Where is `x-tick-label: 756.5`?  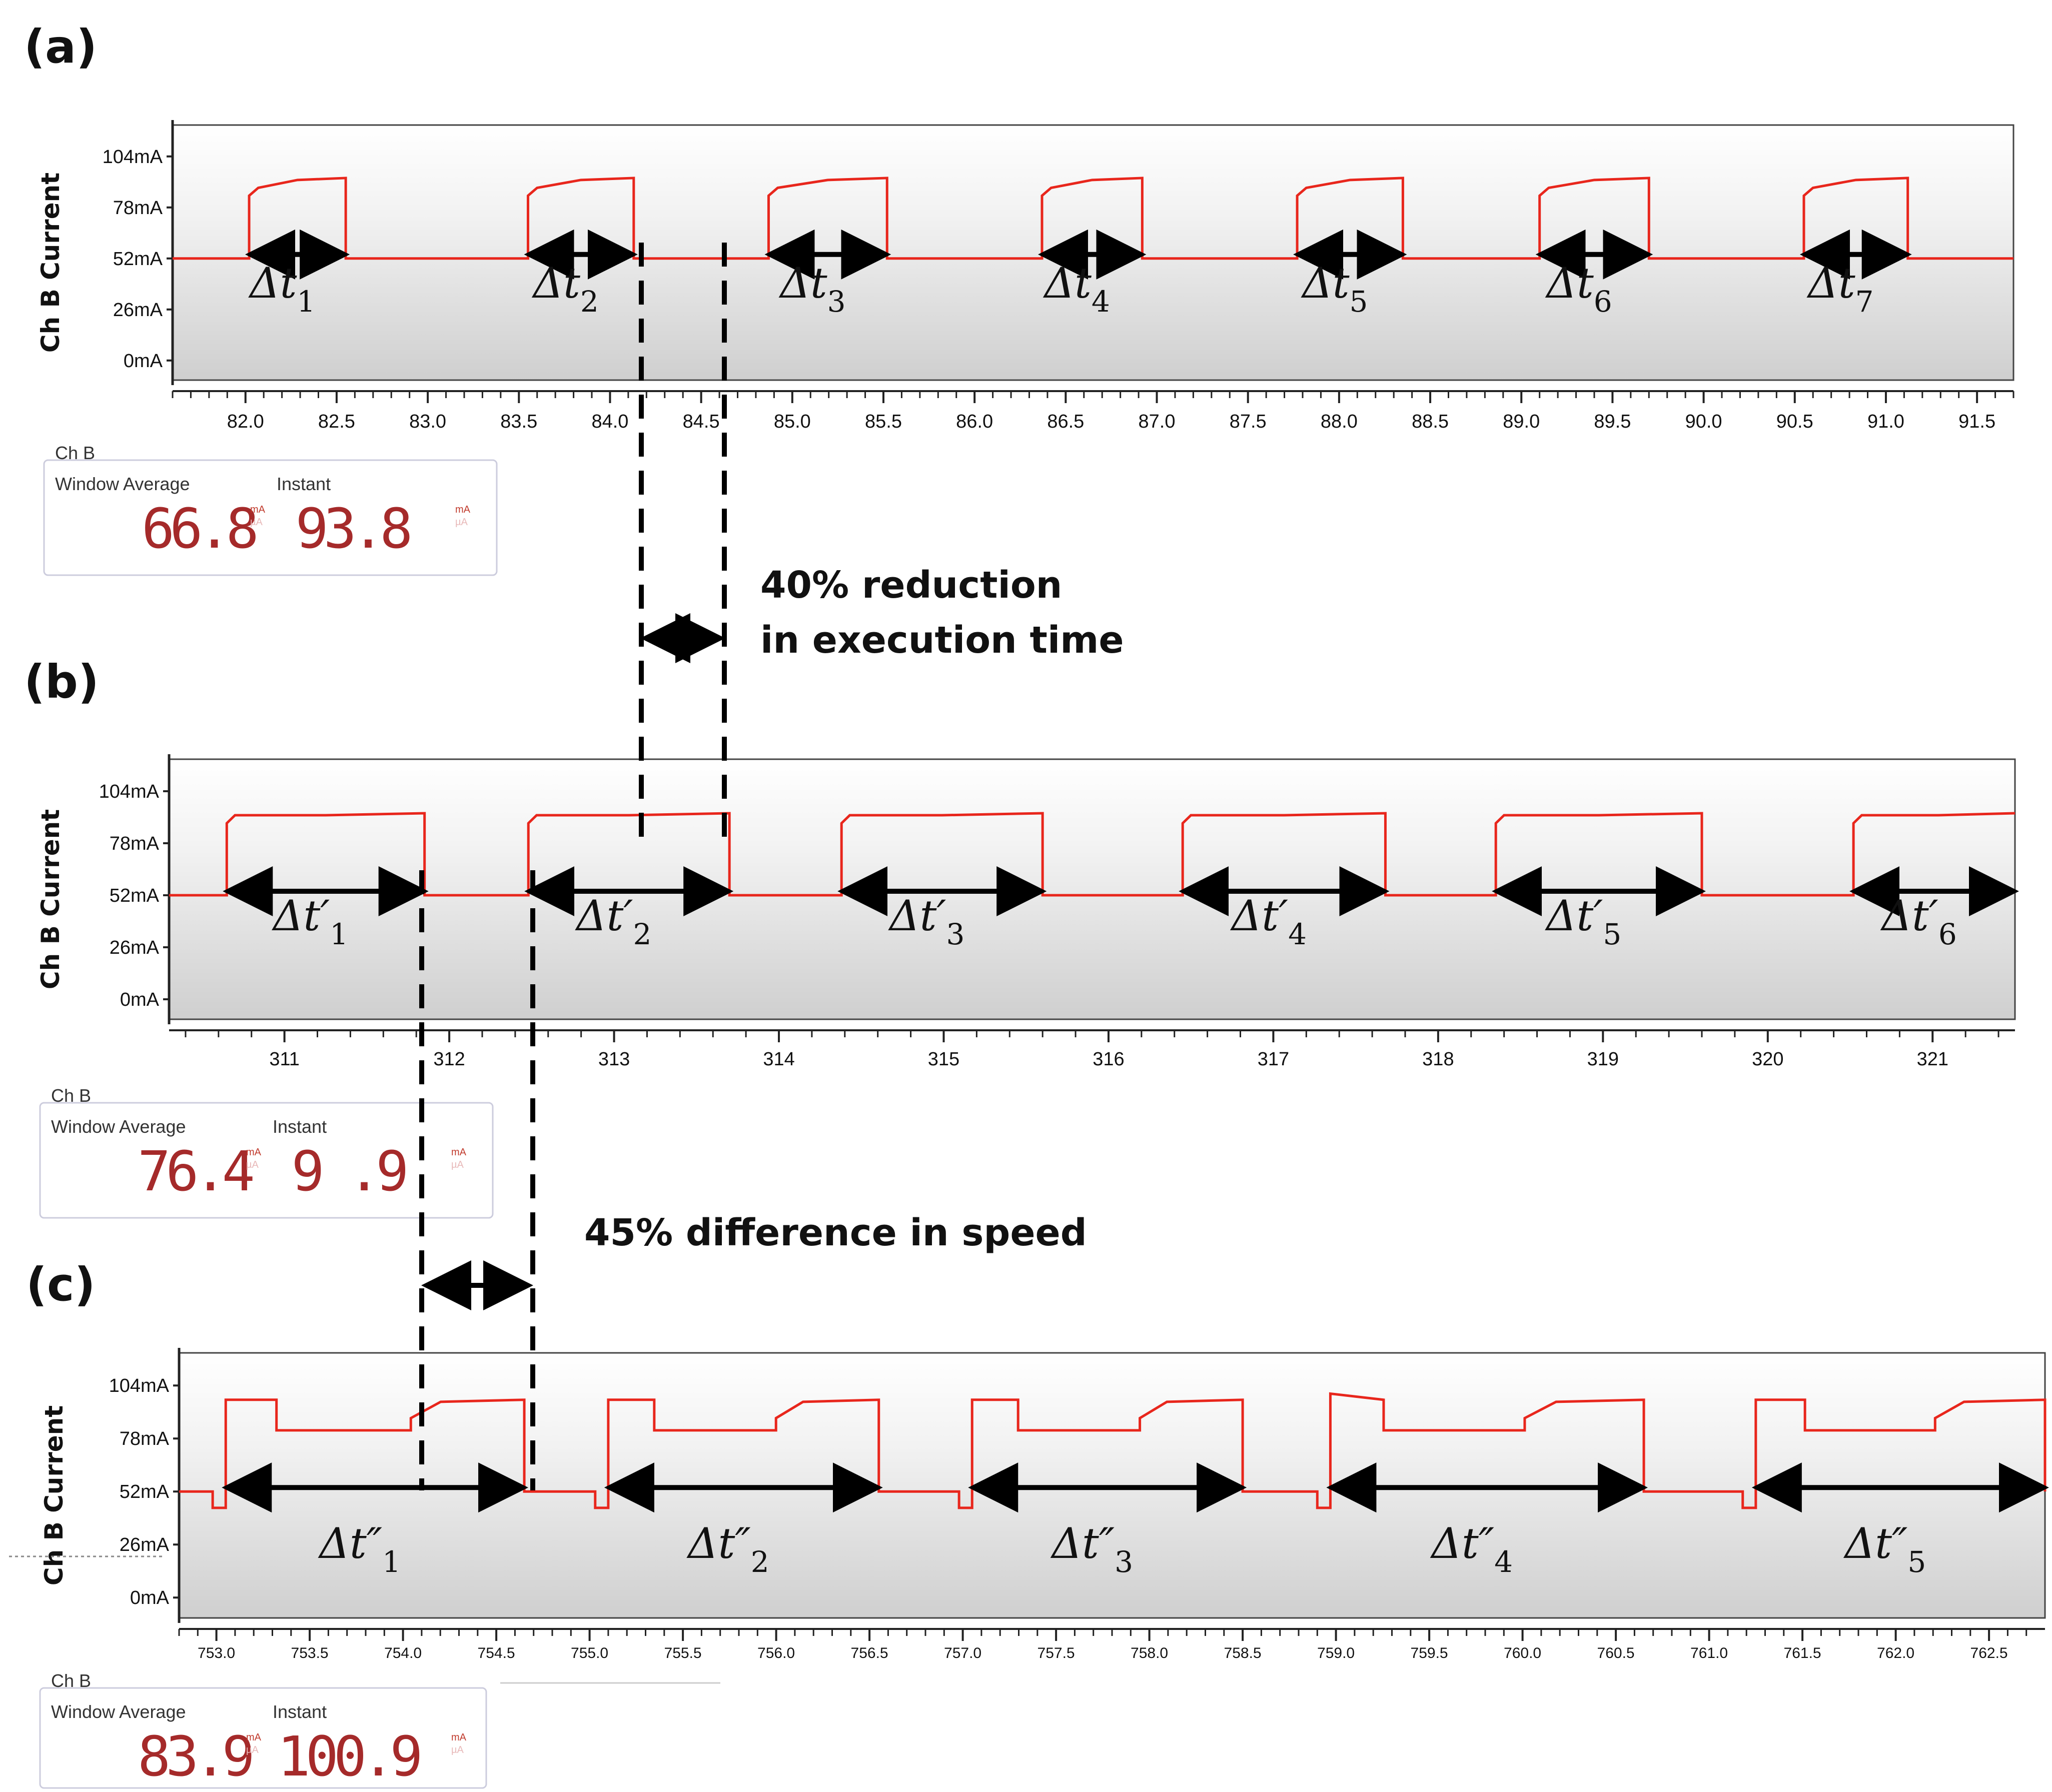 x-tick-label: 756.5 is located at coordinates (869, 1653).